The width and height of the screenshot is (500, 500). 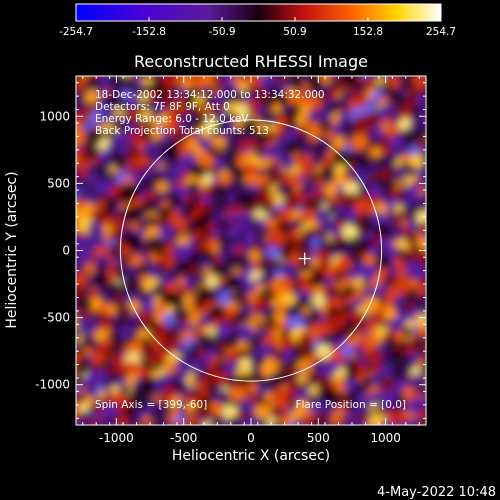 I want to click on y-tick-label: 1000, so click(x=54, y=116).